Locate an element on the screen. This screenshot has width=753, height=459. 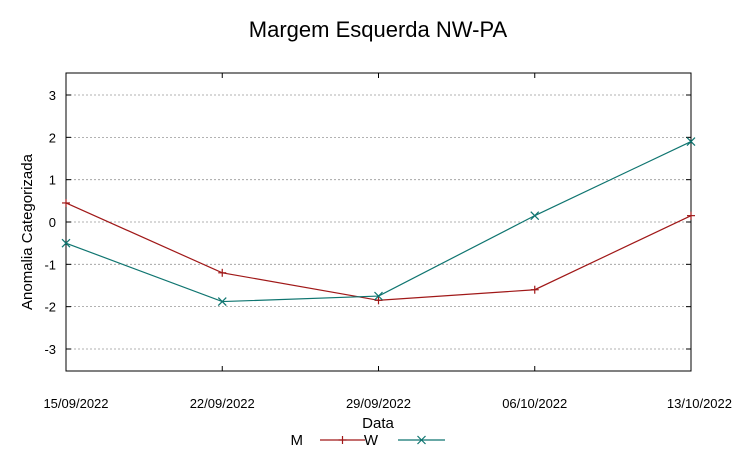
x-tick-label: 06/10/2022 is located at coordinates (534, 403).